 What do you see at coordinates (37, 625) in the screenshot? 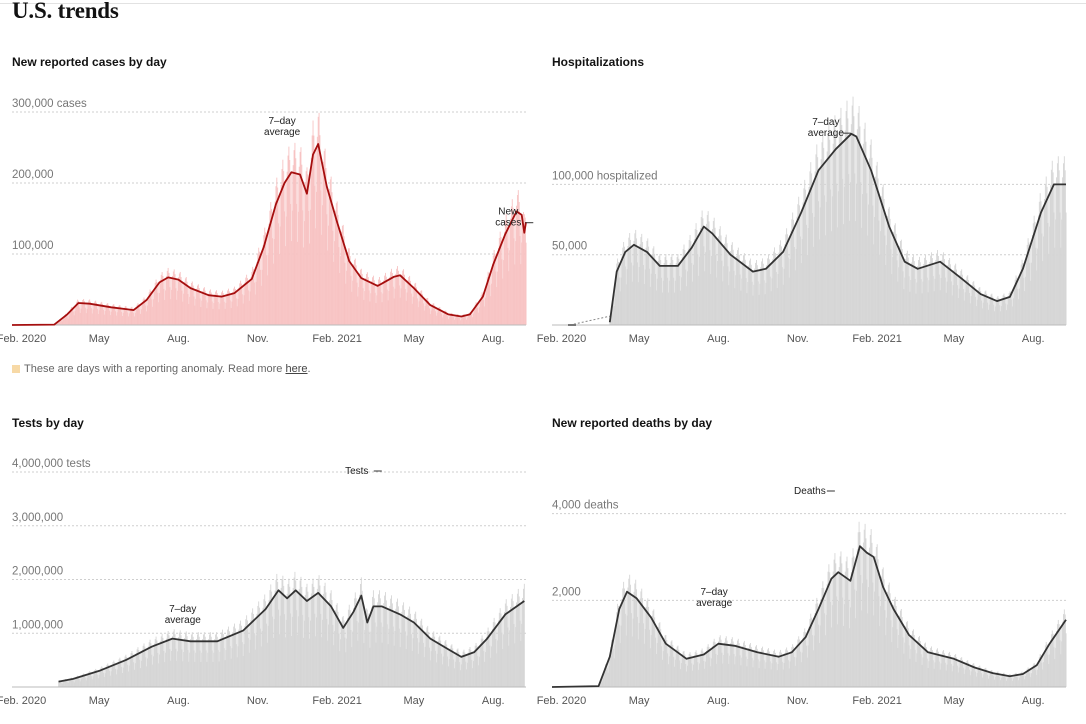
I see `tests-y-tick-label: 1,000,000` at bounding box center [37, 625].